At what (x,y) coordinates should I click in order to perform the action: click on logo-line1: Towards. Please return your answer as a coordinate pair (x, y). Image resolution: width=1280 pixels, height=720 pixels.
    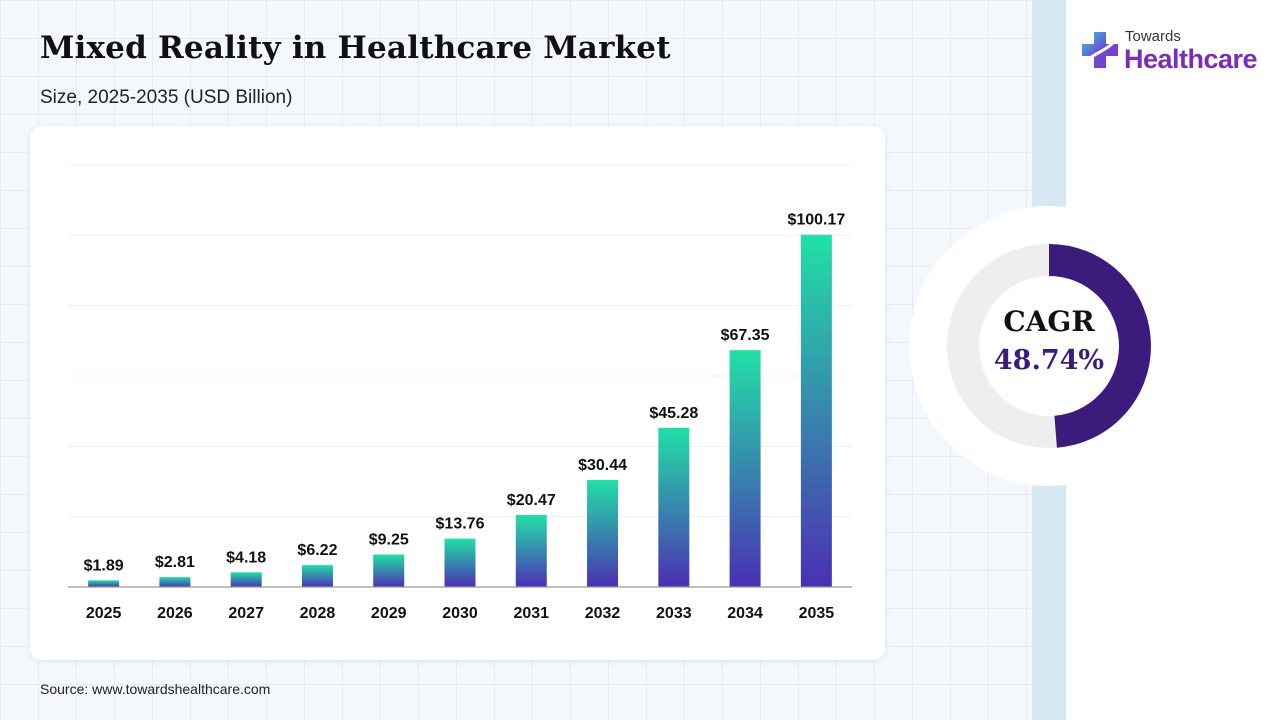
    Looking at the image, I should click on (1153, 36).